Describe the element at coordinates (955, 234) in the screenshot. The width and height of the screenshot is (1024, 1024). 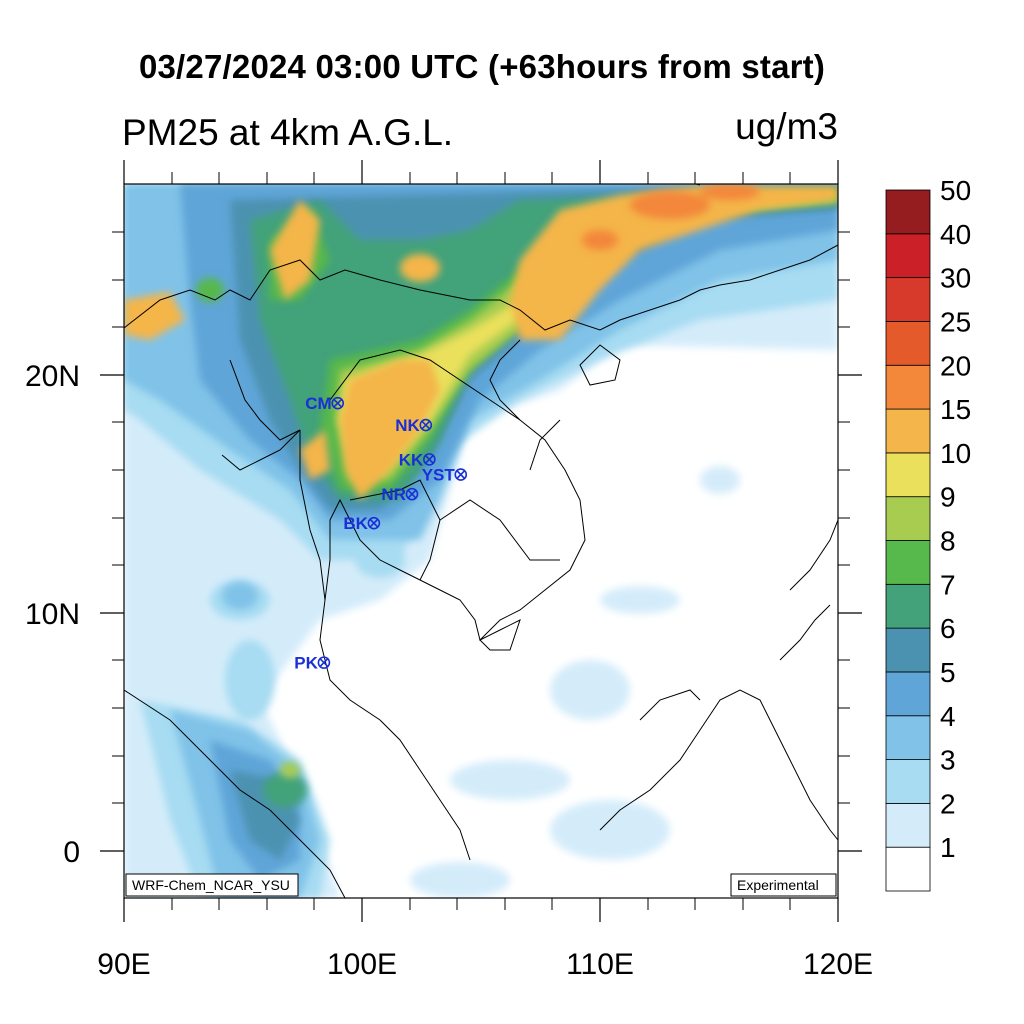
I see `colorbar-label: 40` at that location.